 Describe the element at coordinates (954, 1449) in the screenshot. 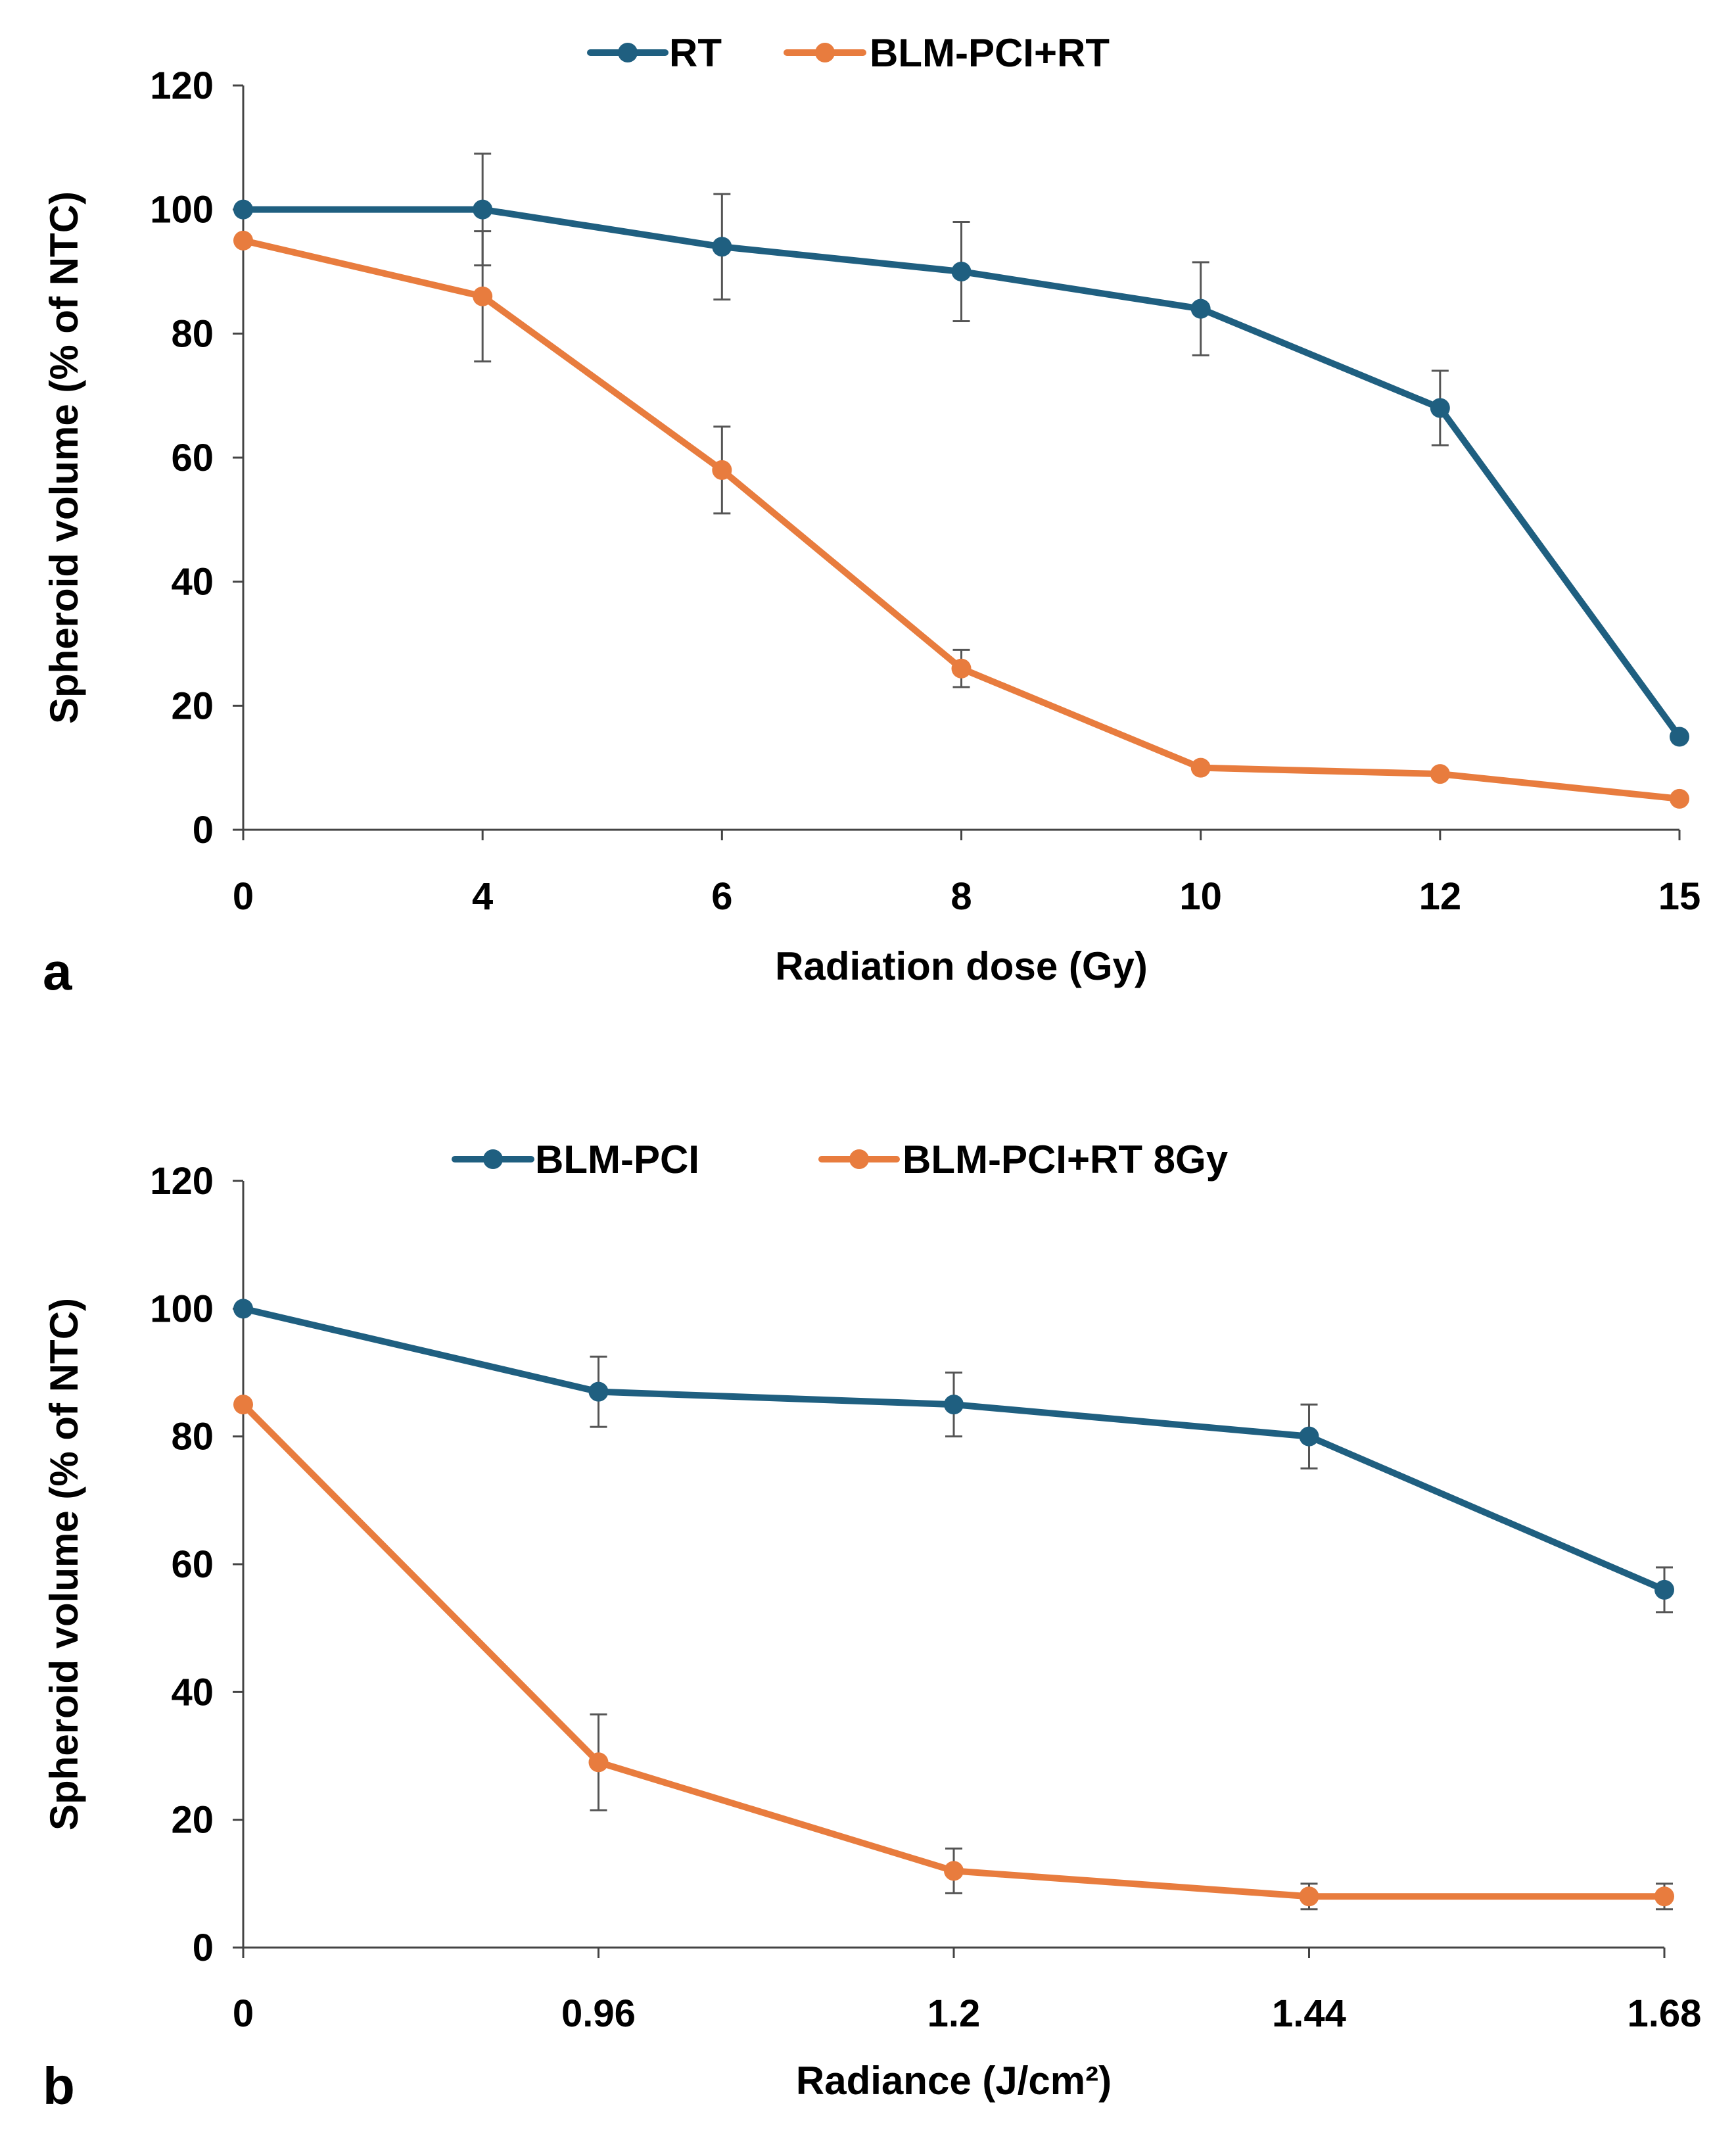

I see `series-line` at that location.